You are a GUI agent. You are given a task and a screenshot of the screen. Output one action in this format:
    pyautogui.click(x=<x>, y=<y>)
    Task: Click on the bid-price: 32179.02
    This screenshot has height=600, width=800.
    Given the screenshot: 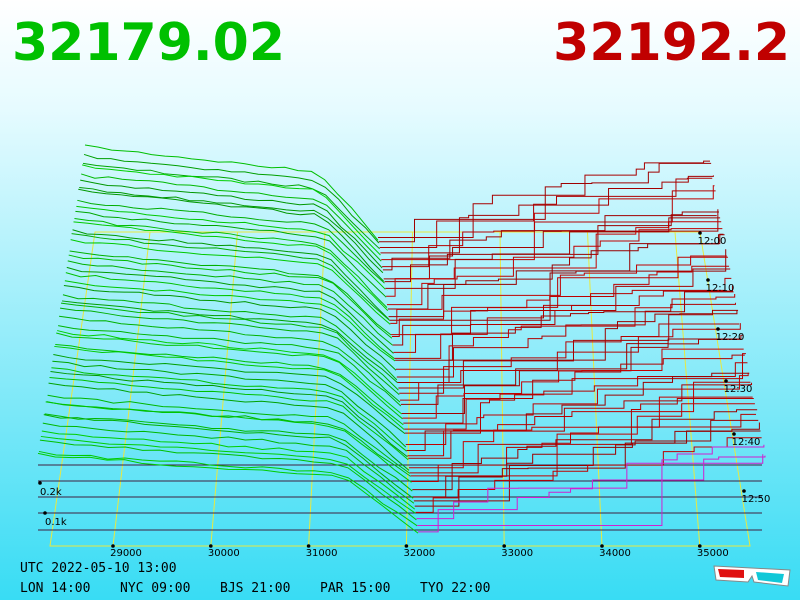 What is the action you would take?
    pyautogui.click(x=148, y=43)
    